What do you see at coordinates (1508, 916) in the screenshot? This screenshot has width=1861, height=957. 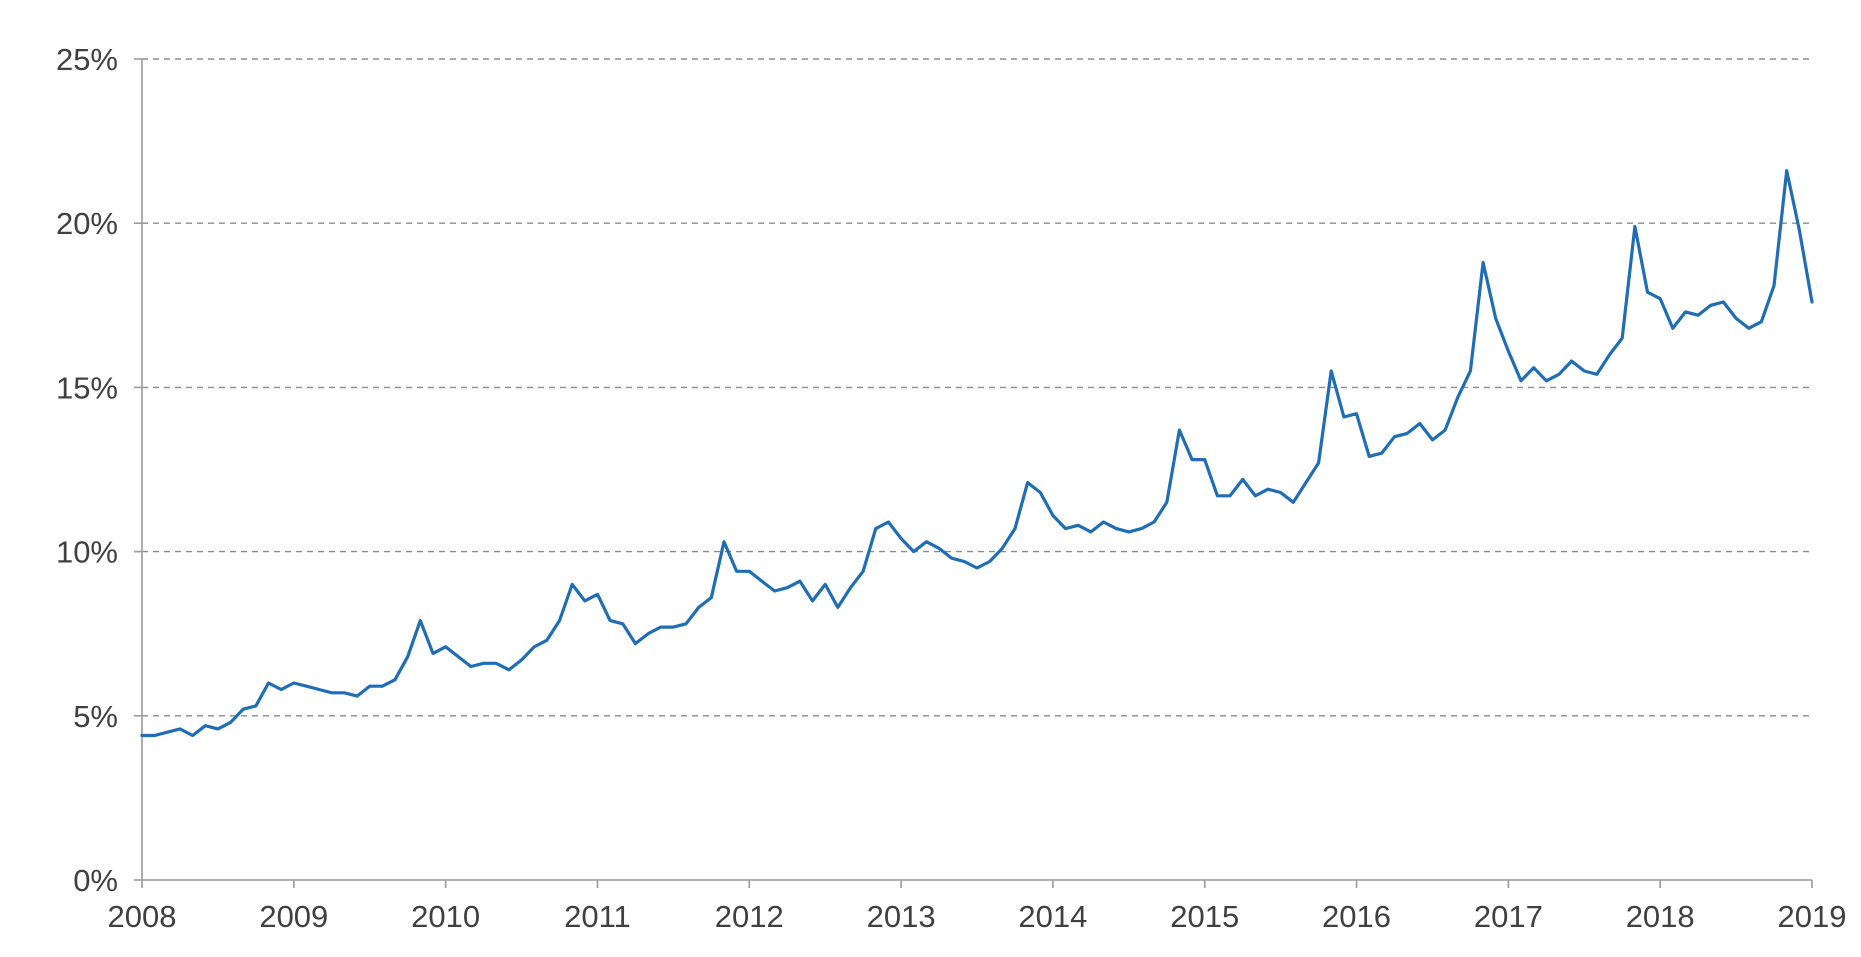 I see `x-tick-label: 2017` at bounding box center [1508, 916].